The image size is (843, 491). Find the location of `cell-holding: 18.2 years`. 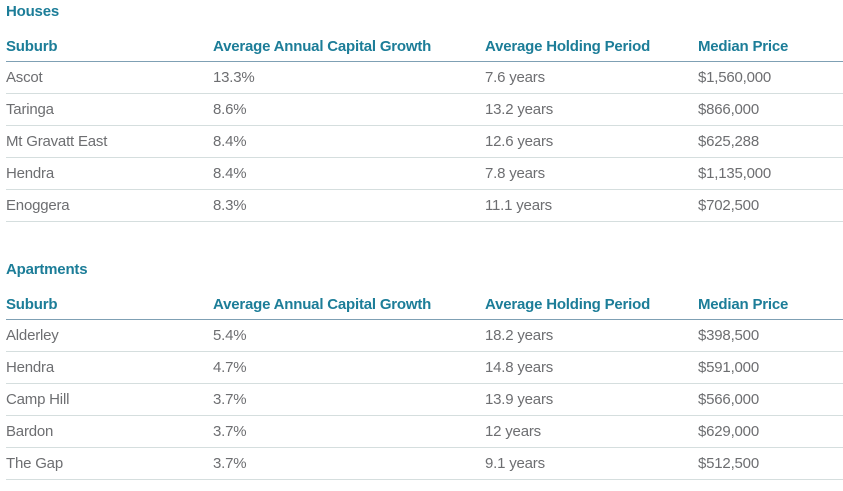

cell-holding: 18.2 years is located at coordinates (591, 335).